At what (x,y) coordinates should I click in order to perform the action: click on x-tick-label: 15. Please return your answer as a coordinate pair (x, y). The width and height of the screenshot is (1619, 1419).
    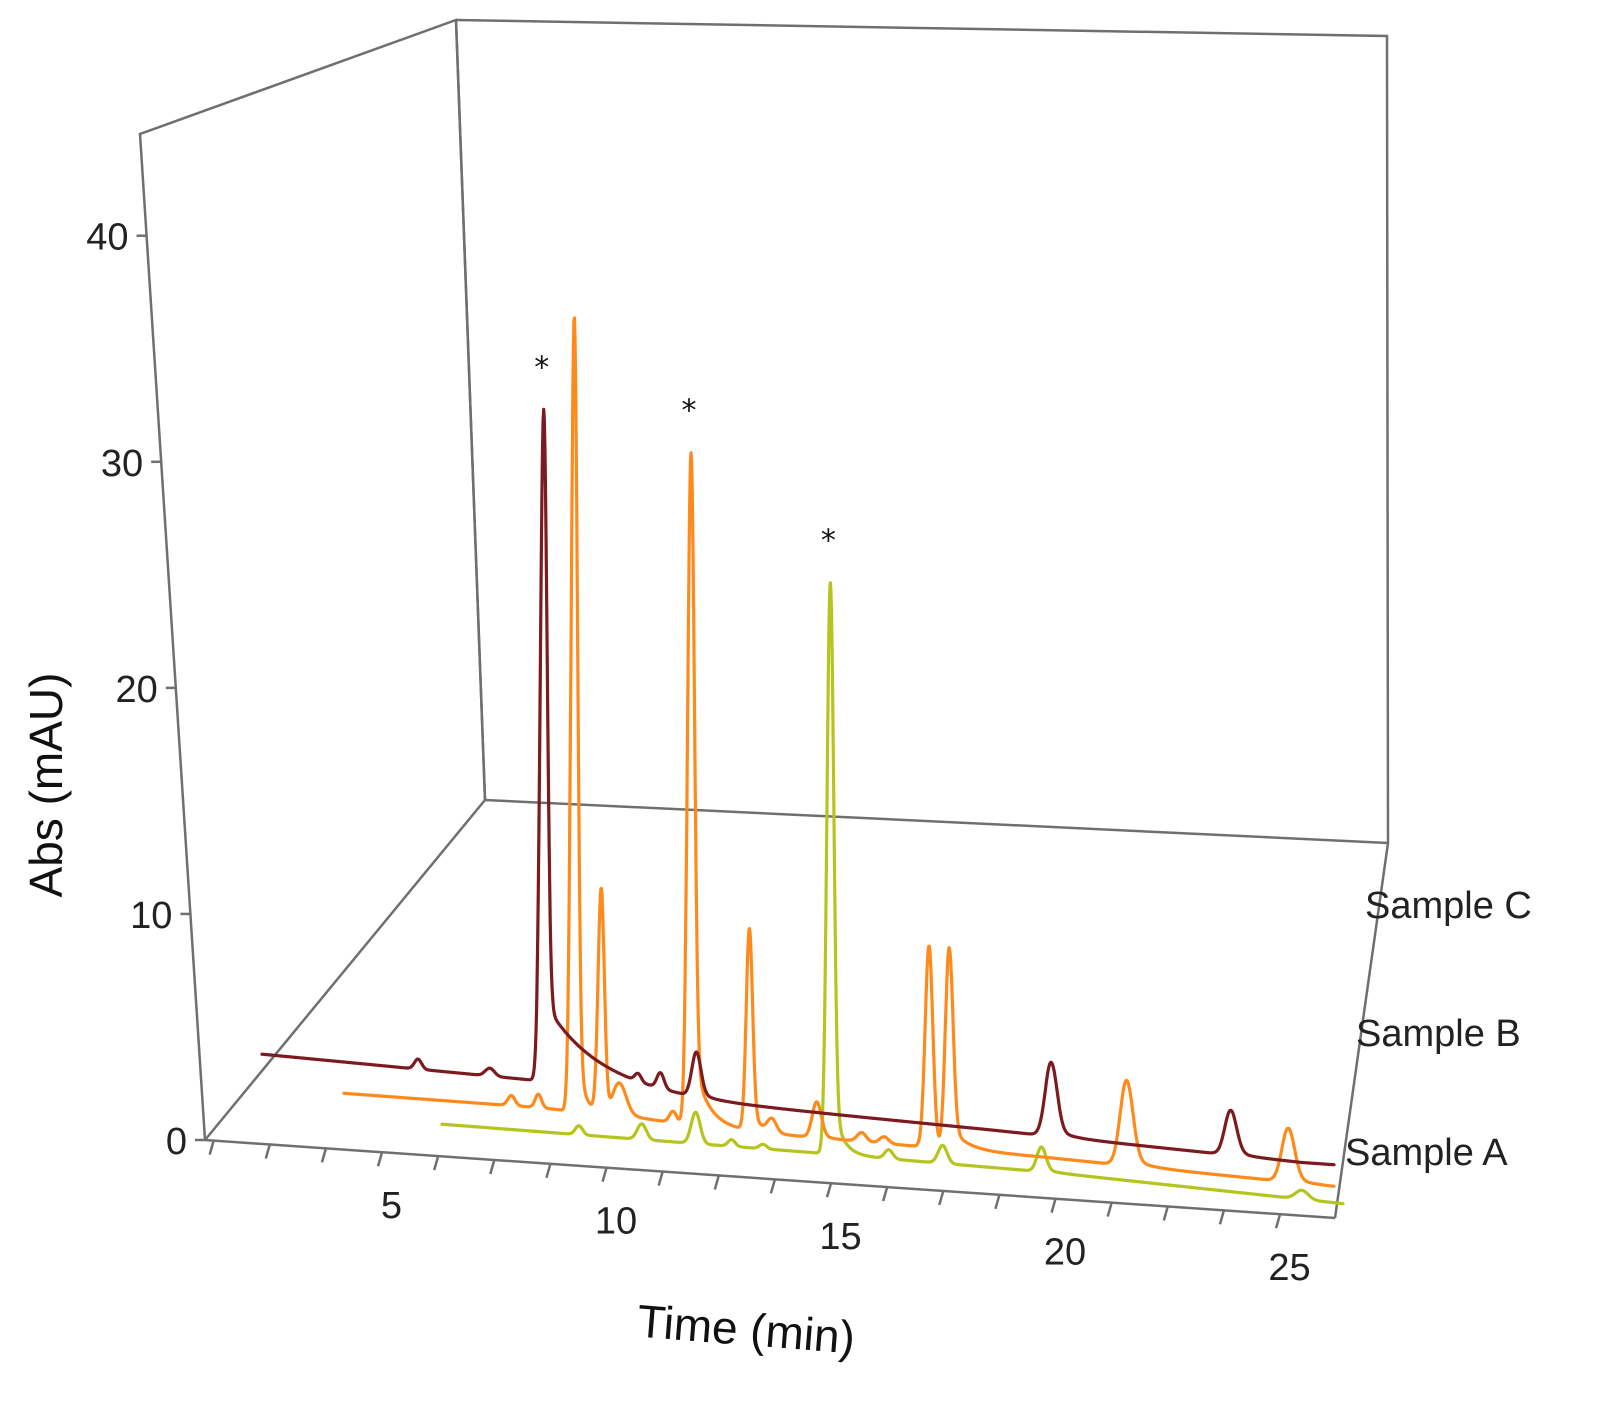
    Looking at the image, I should click on (840, 1237).